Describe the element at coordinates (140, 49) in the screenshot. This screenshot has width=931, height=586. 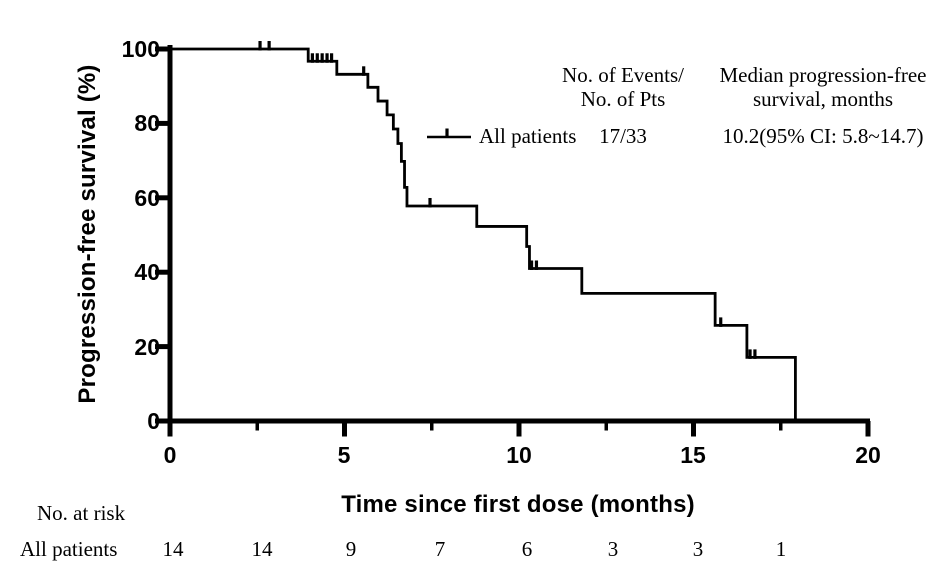
I see `y-tick-label-100: 100` at that location.